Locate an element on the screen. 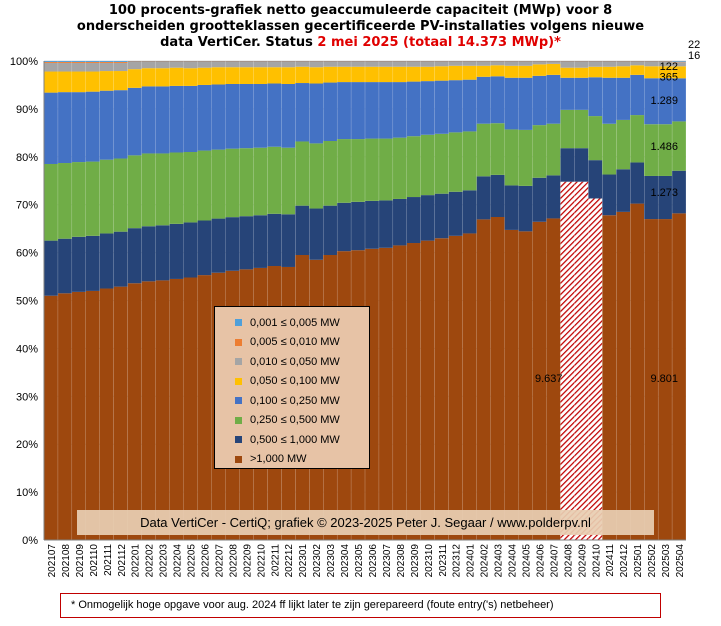 The height and width of the screenshot is (626, 721). x-tick-label: 202303 is located at coordinates (331, 561).